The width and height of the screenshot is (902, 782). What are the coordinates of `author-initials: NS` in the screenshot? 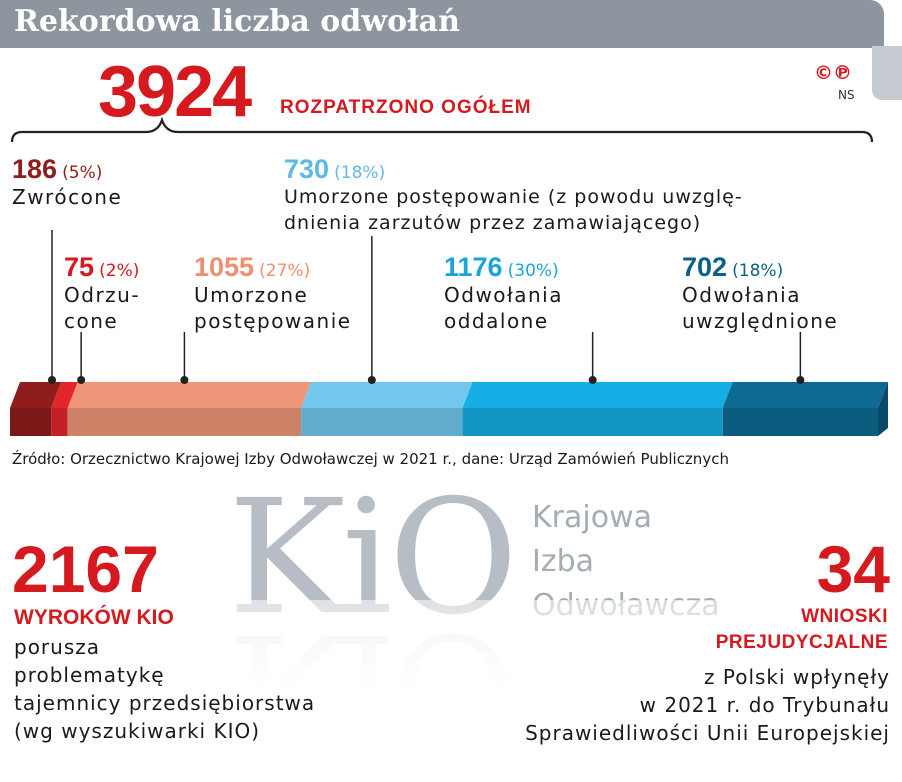 It's located at (846, 95).